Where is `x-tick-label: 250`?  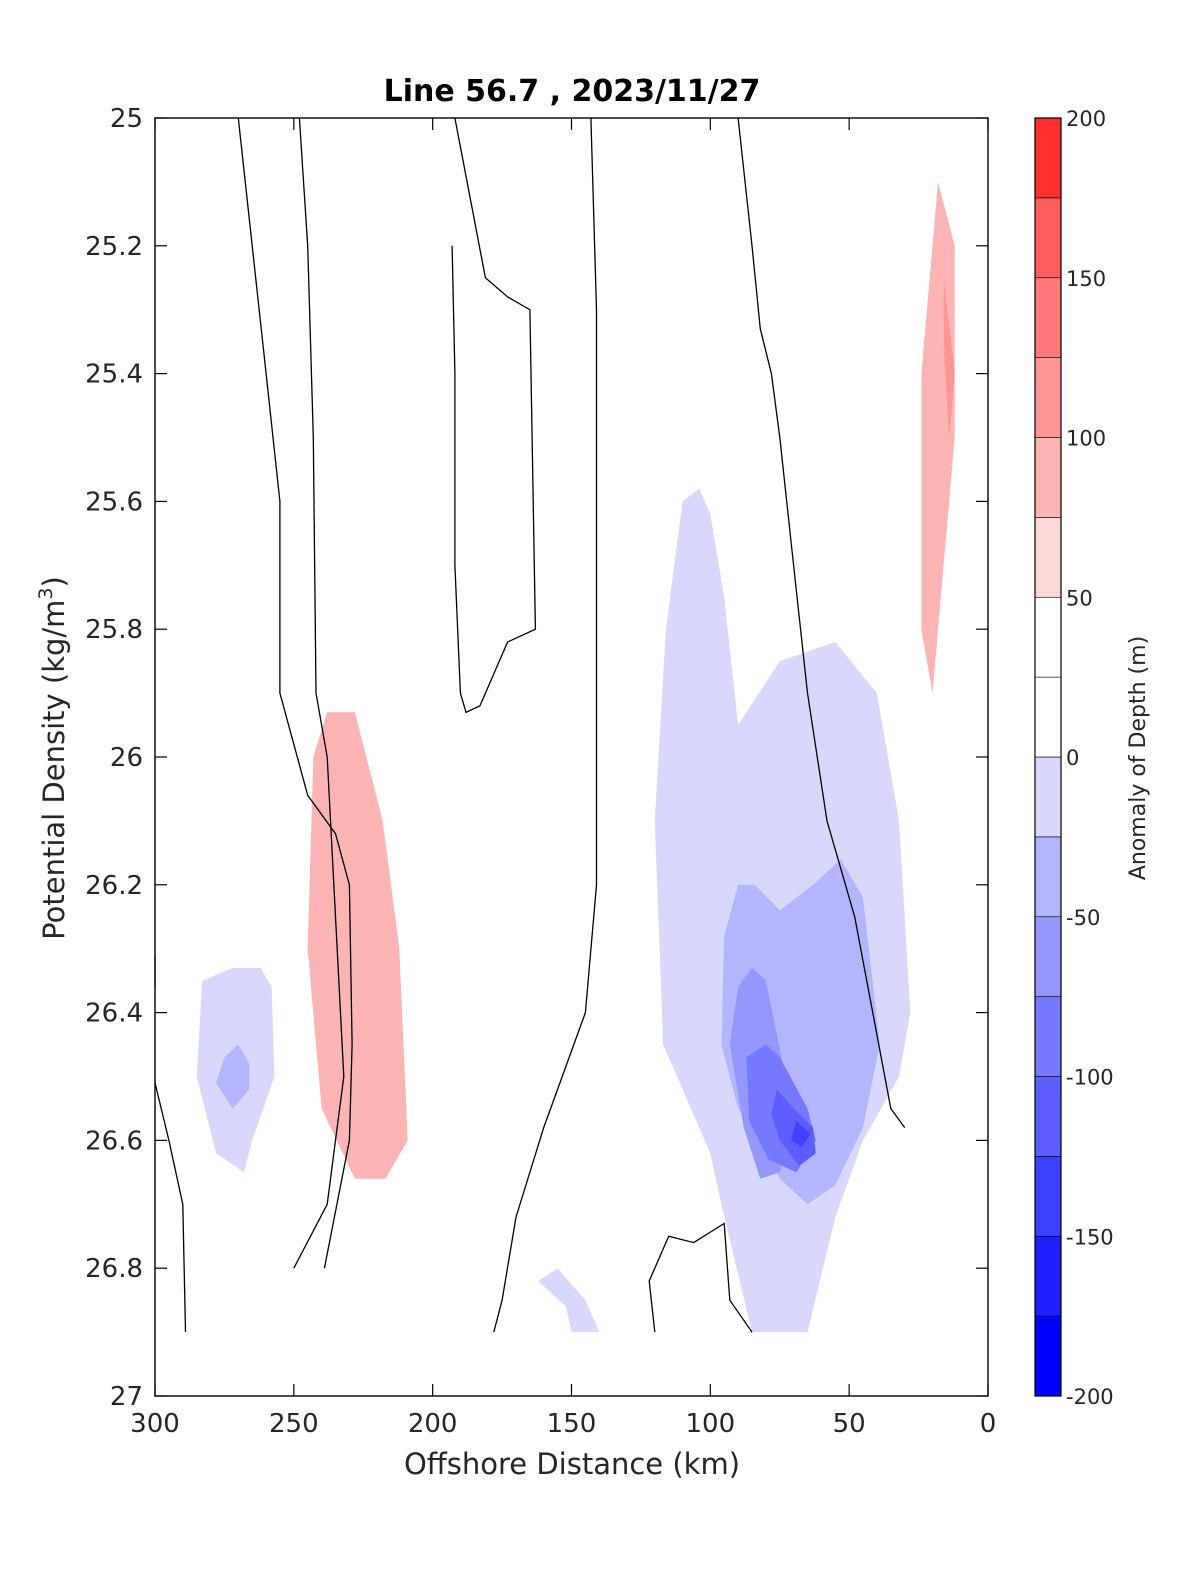 x-tick-label: 250 is located at coordinates (294, 1424).